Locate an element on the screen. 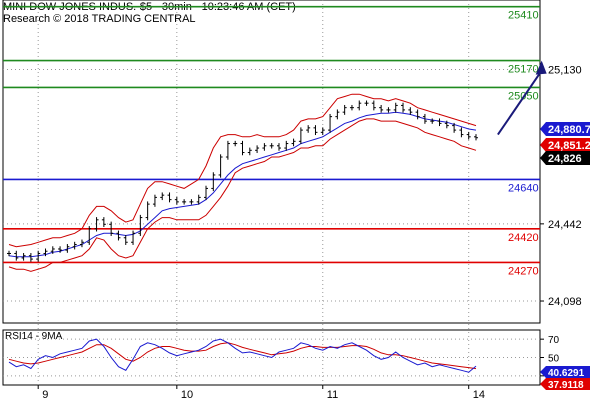  price-tag-label: 24,880.7 is located at coordinates (569, 130).